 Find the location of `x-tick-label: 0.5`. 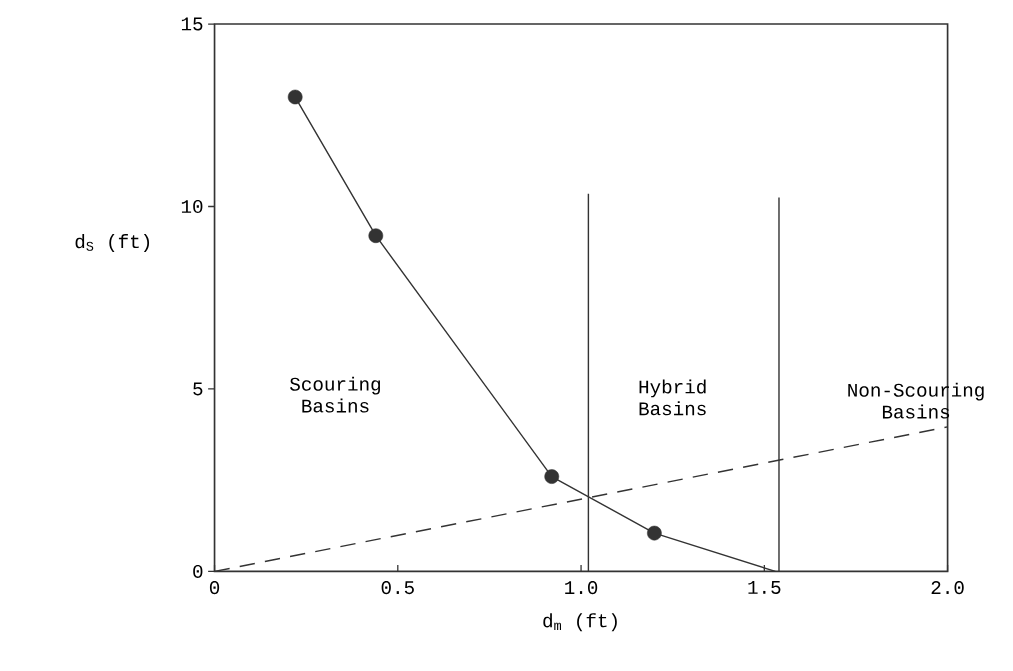

x-tick-label: 0.5 is located at coordinates (397, 587).